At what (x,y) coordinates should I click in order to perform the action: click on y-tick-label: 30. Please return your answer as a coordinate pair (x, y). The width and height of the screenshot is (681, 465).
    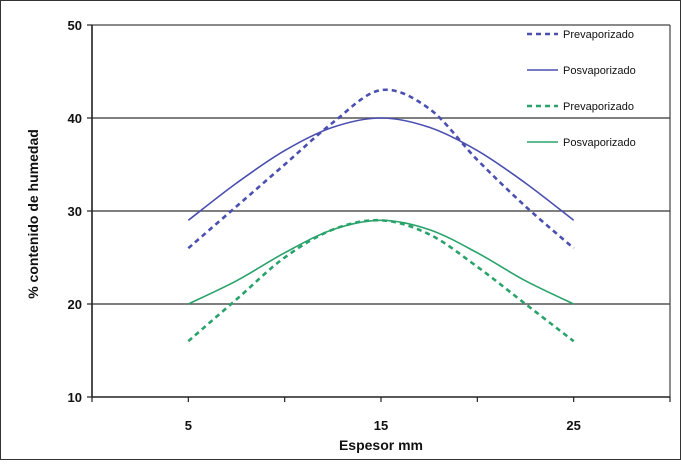
    Looking at the image, I should click on (75, 211).